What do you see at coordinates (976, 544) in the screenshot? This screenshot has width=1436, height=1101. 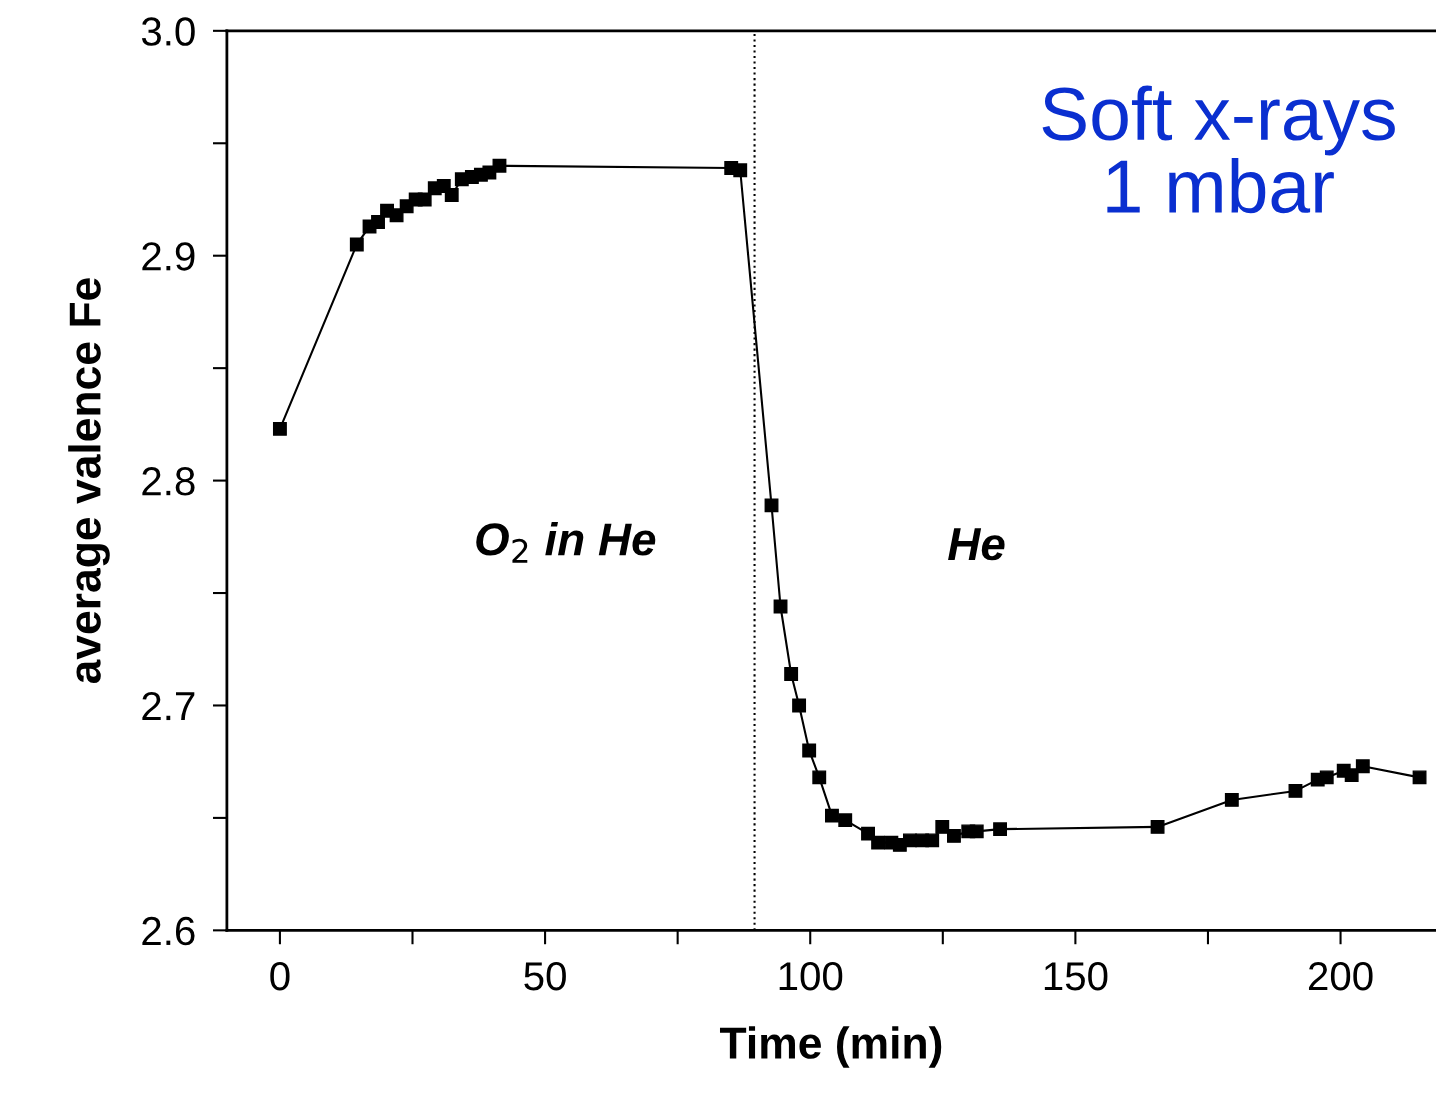 I see `annotation: He` at bounding box center [976, 544].